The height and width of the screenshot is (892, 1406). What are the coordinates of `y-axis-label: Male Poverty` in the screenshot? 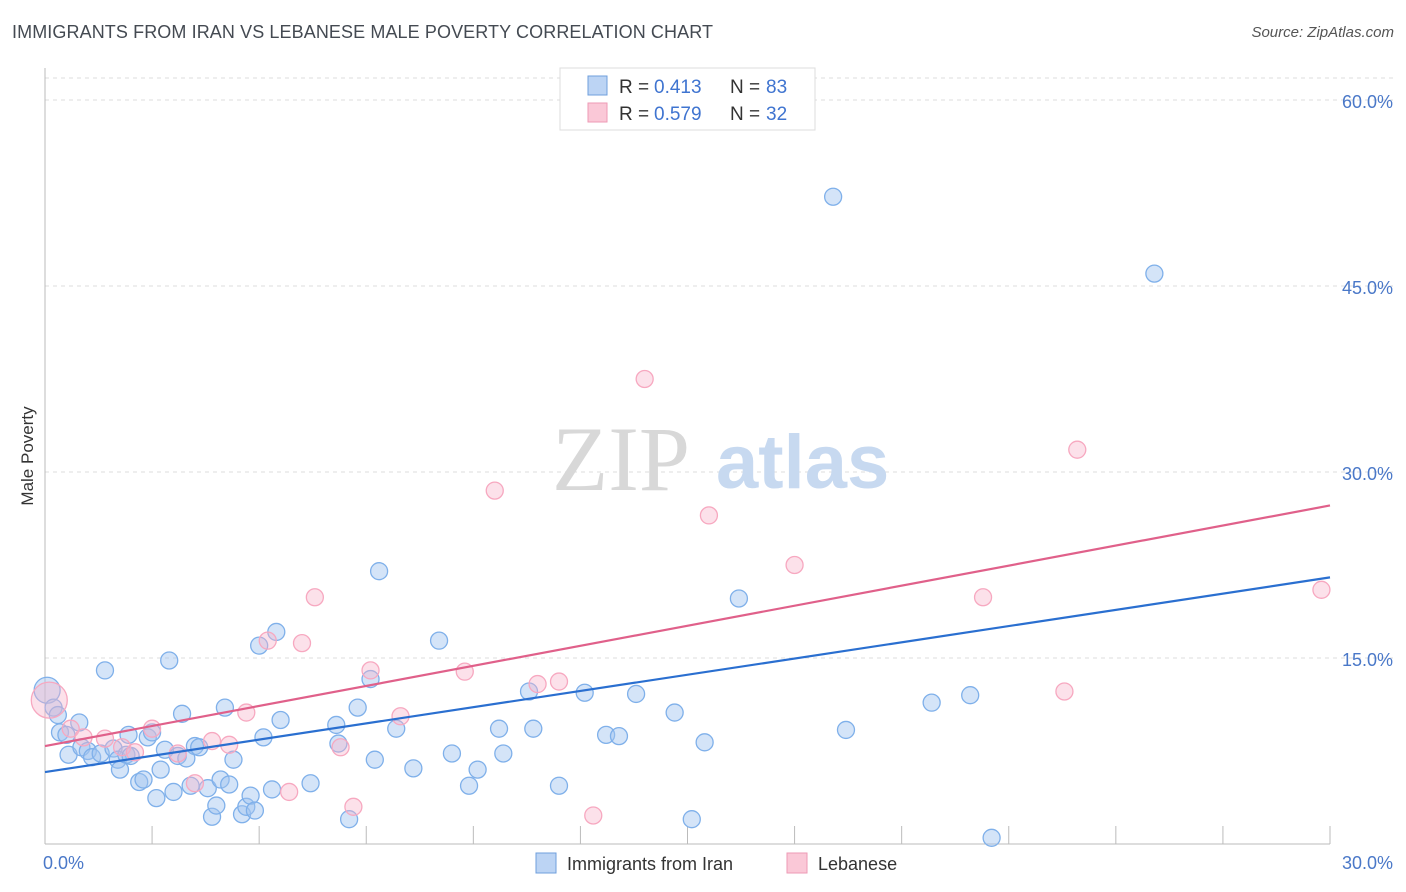 It's located at (27, 456).